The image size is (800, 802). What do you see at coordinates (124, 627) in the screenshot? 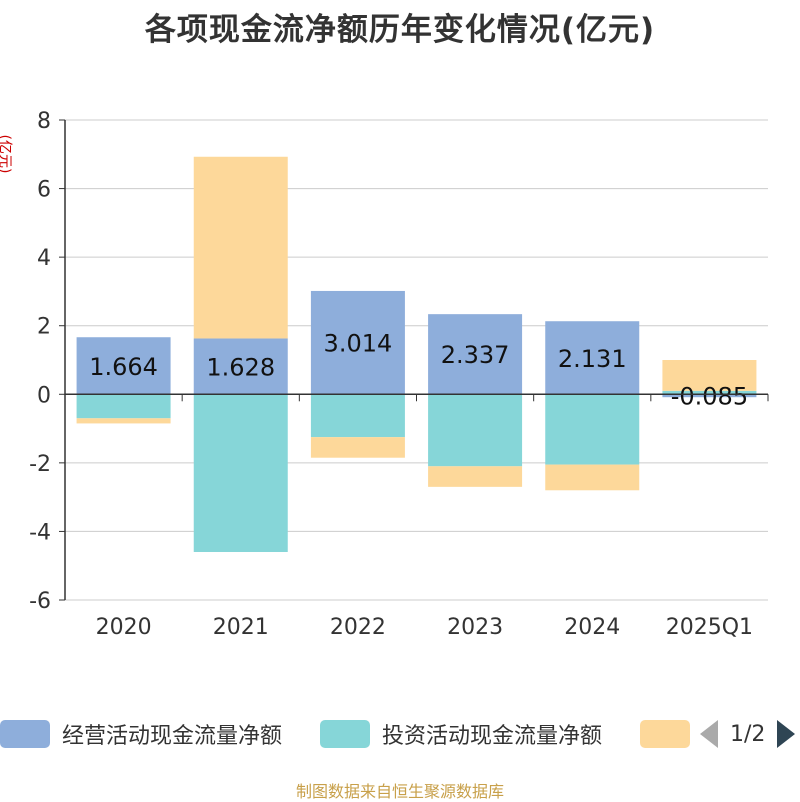
I see `x-tick-label-2020: 2020` at bounding box center [124, 627].